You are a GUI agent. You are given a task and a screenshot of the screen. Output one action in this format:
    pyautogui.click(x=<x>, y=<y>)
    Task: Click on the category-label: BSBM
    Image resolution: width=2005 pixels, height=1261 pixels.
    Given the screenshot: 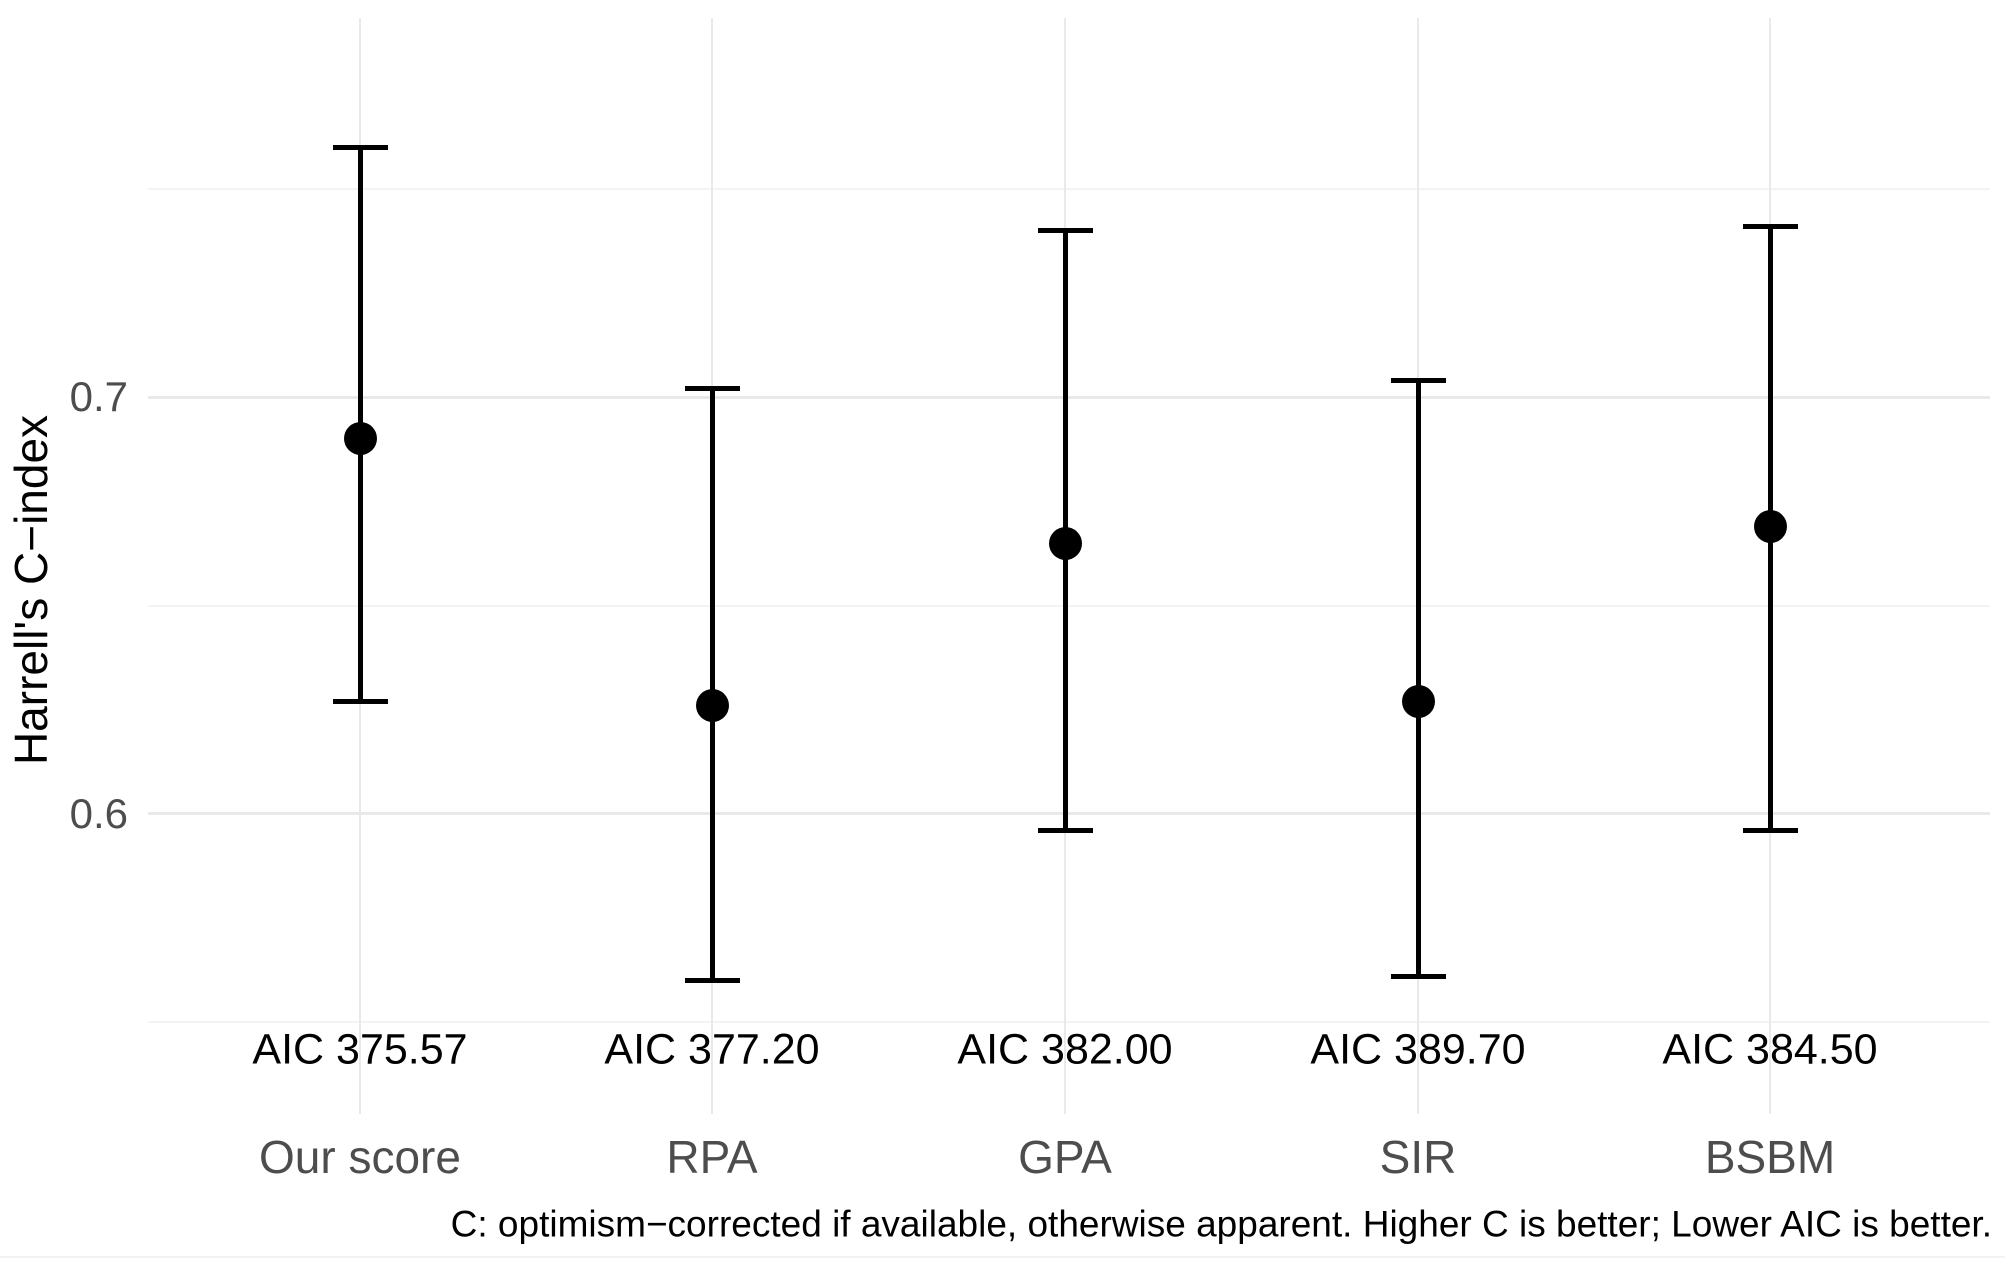 What is the action you would take?
    pyautogui.click(x=1770, y=1157)
    